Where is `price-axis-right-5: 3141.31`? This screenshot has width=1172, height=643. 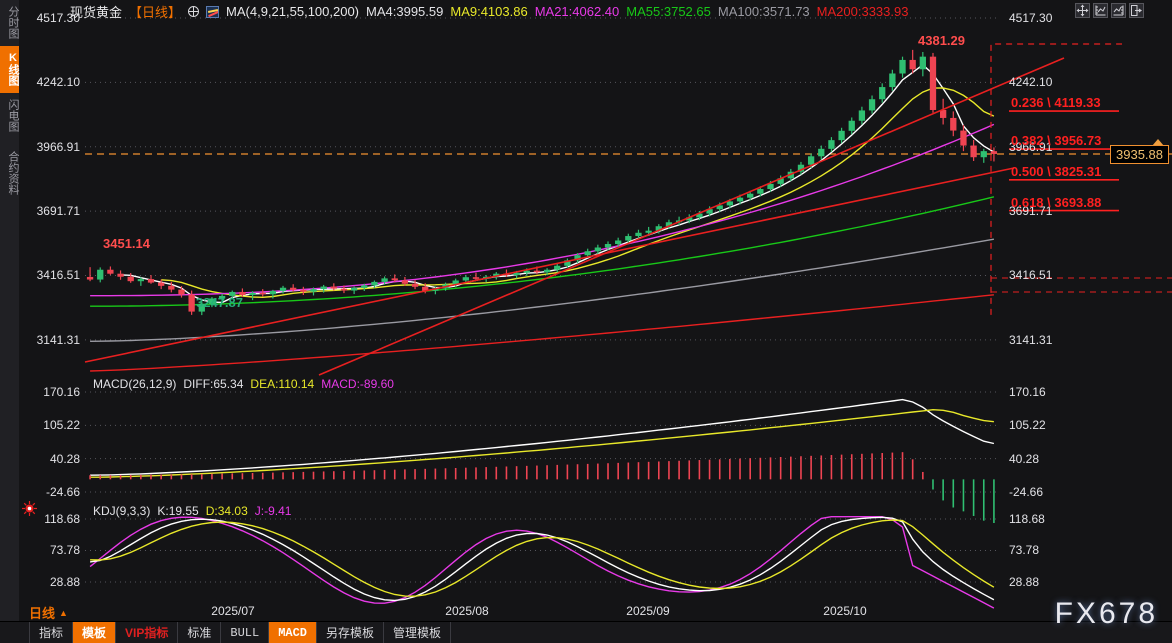 price-axis-right-5: 3141.31 is located at coordinates (1031, 339).